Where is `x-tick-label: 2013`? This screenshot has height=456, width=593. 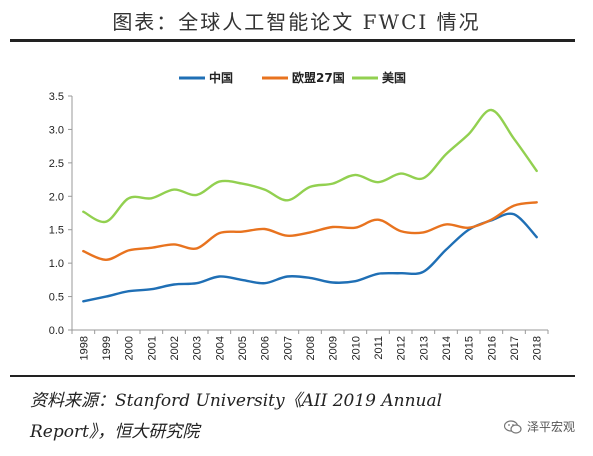 x-tick-label: 2013 is located at coordinates (424, 348).